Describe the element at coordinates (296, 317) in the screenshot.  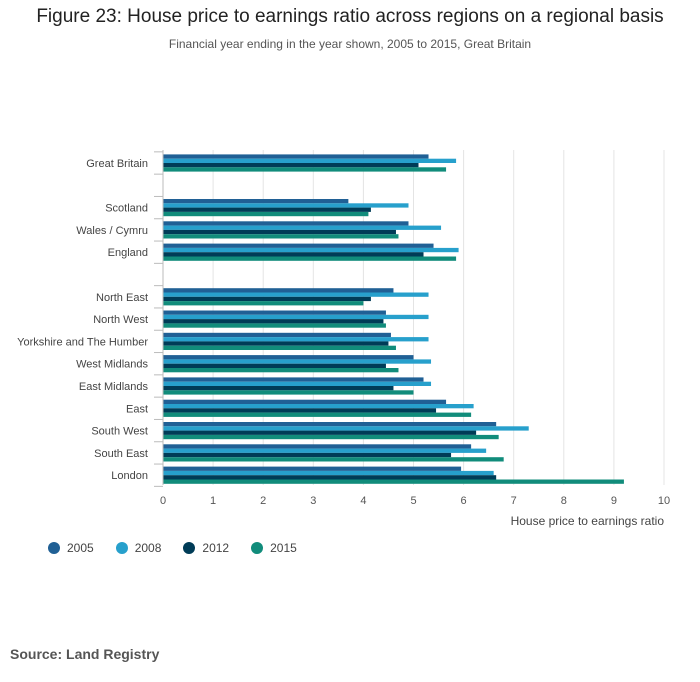
I see `bar-2008-north-west` at that location.